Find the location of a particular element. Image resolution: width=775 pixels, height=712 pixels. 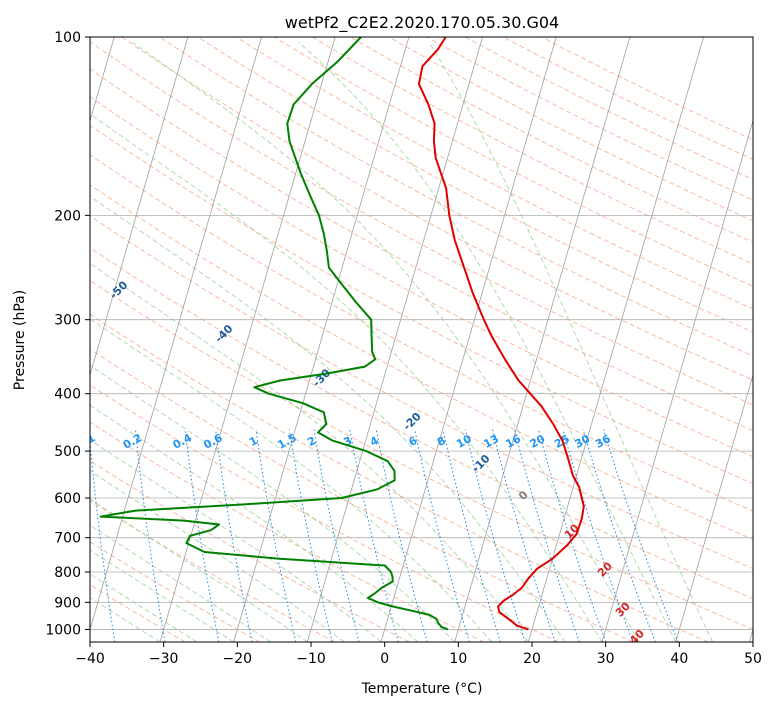

y-tick-label: 800 is located at coordinates (67, 573).